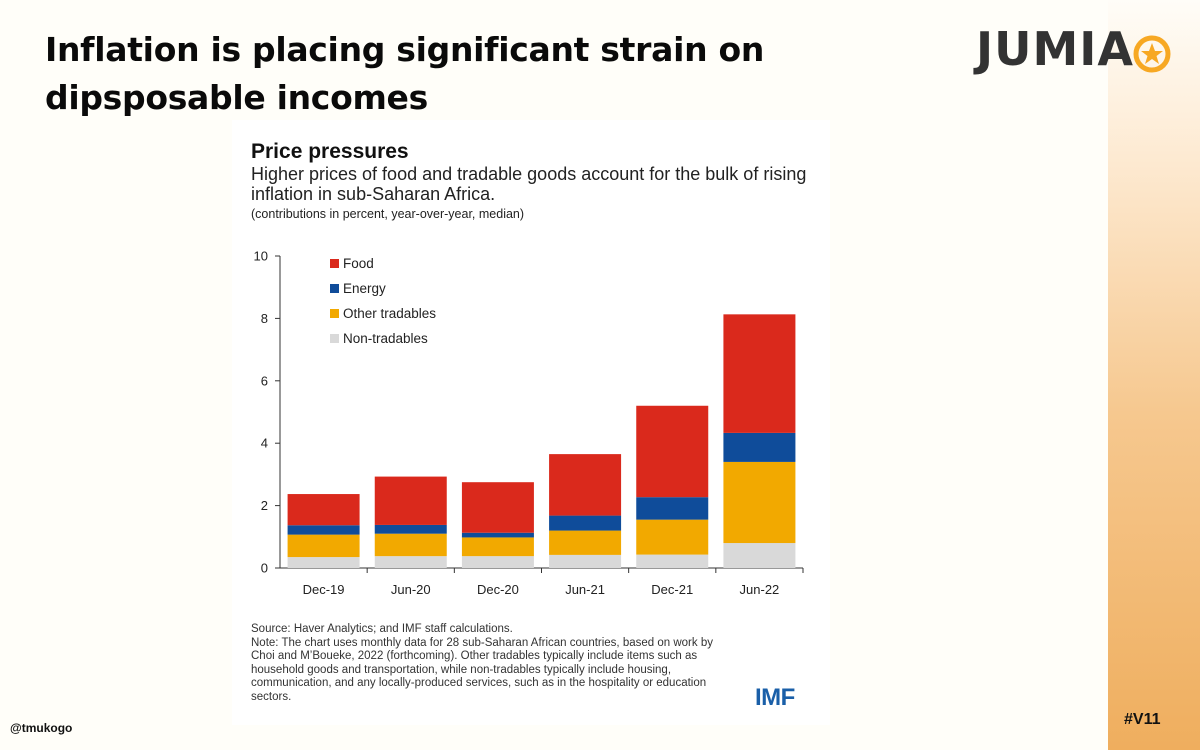 The height and width of the screenshot is (750, 1200). Describe the element at coordinates (1152, 54) in the screenshot. I see `star-icon` at that location.